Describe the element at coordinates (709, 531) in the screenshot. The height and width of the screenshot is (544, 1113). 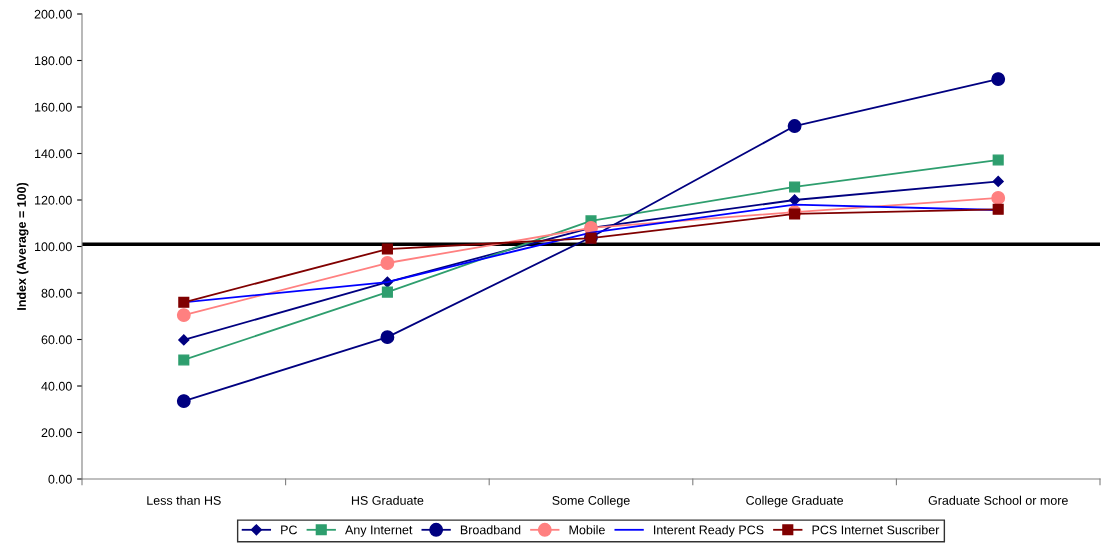
I see `legend-label: Interent Ready PCS` at that location.